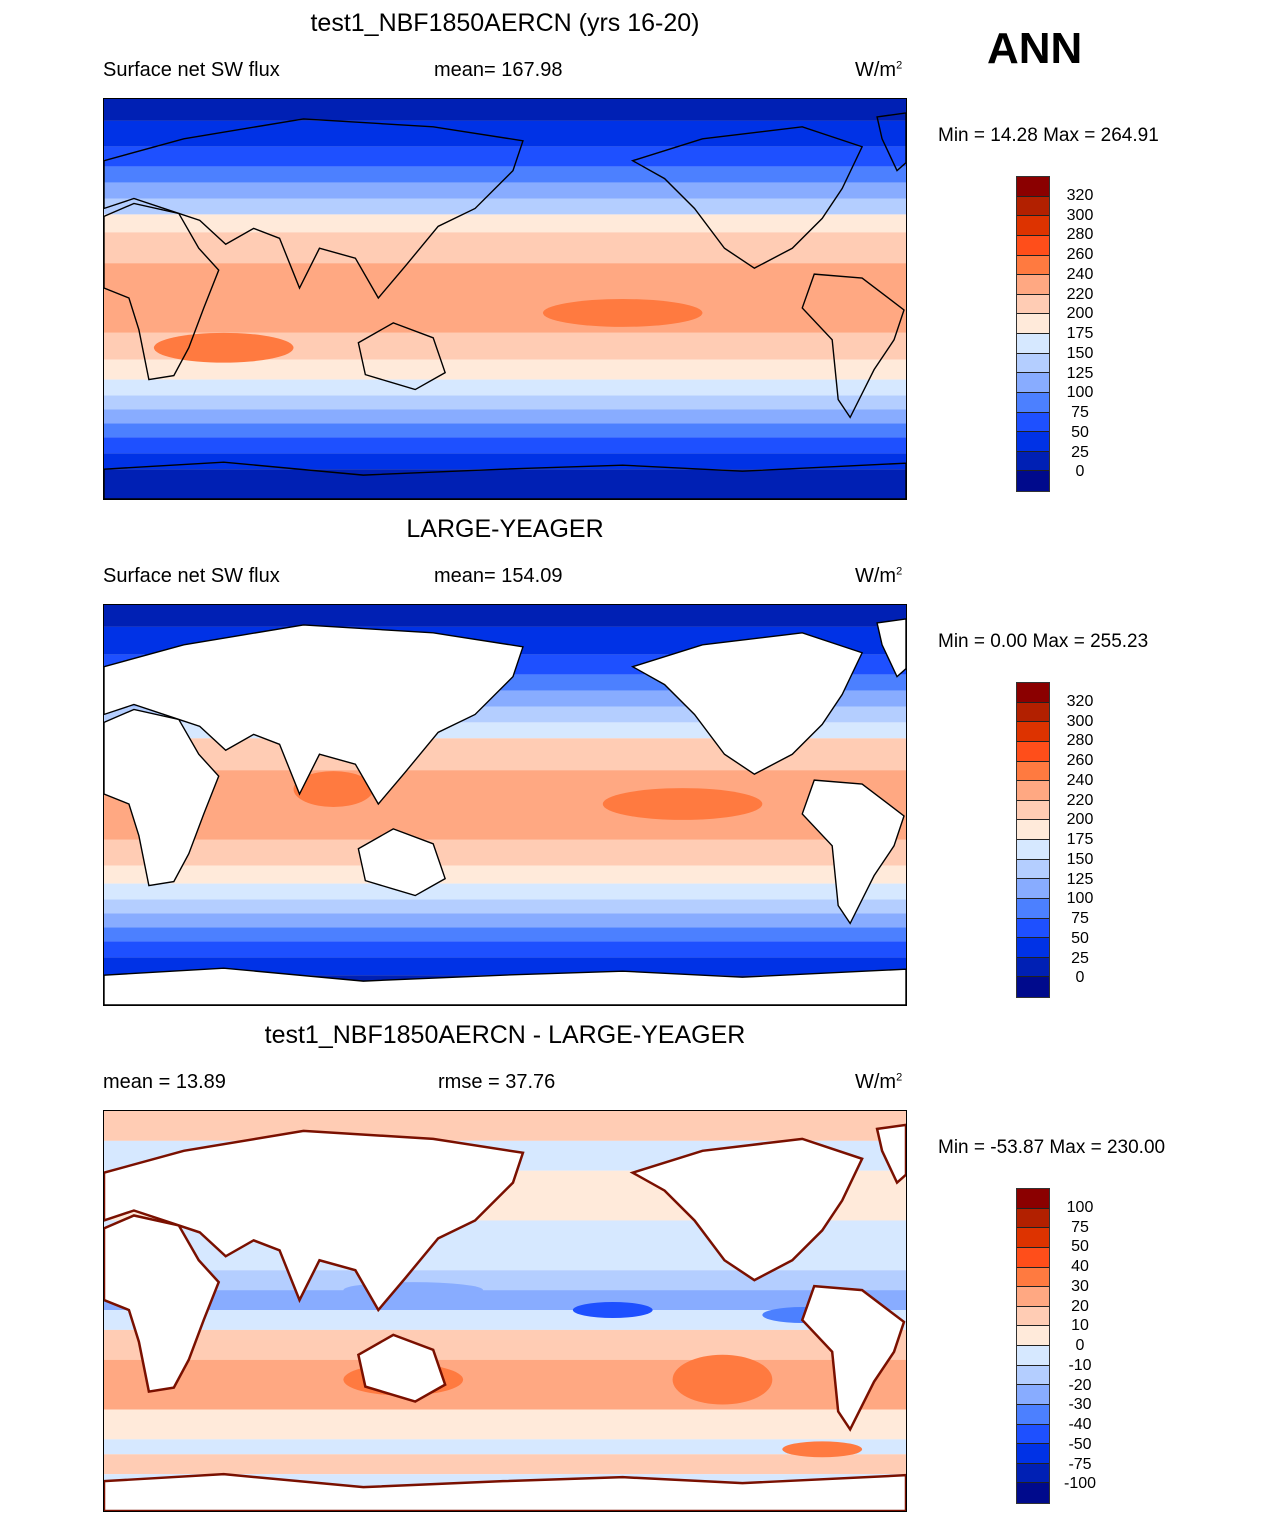 This screenshot has width=1285, height=1519. Describe the element at coordinates (891, 648) in the screenshot. I see `coastline-greenland` at that location.